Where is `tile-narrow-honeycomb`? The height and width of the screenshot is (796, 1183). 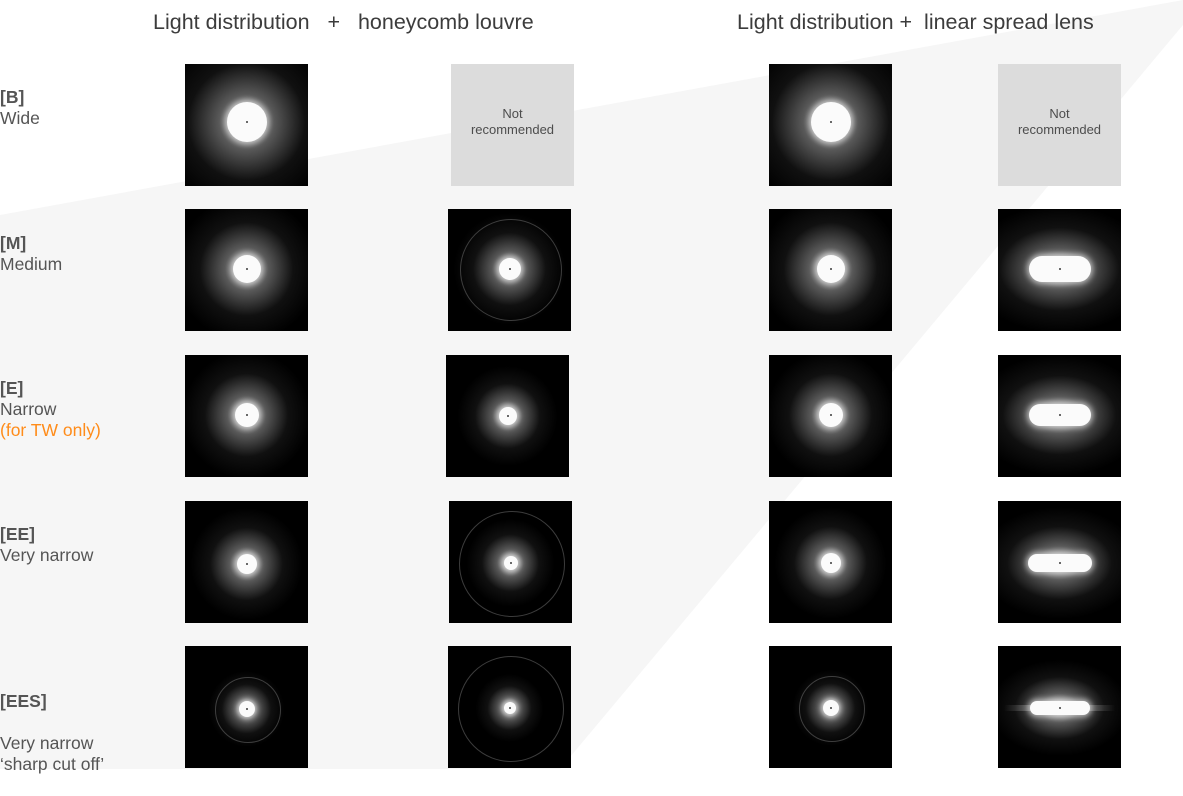 tile-narrow-honeycomb is located at coordinates (507, 416).